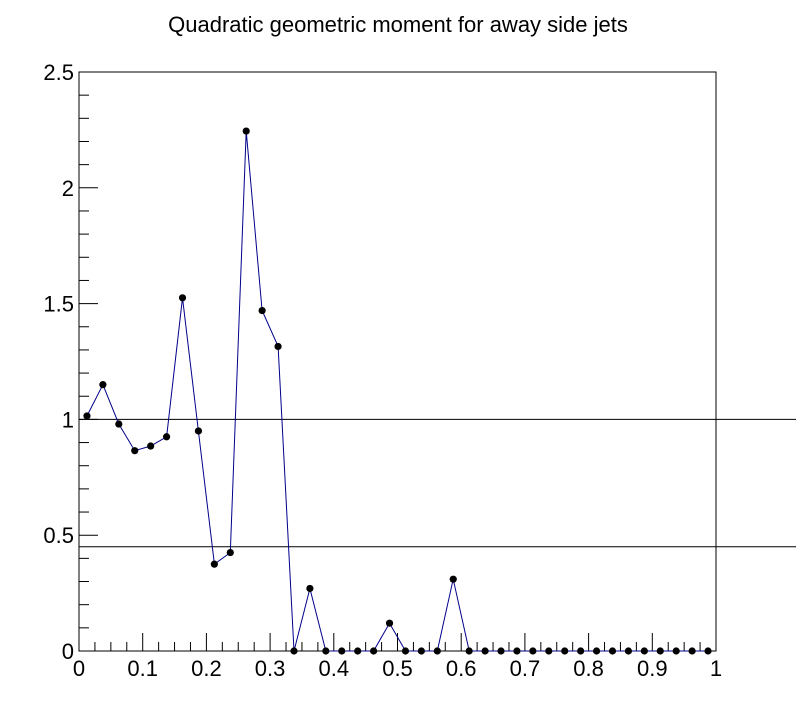 The height and width of the screenshot is (723, 796). Describe the element at coordinates (397, 668) in the screenshot. I see `x-tick-label: 0.5` at that location.